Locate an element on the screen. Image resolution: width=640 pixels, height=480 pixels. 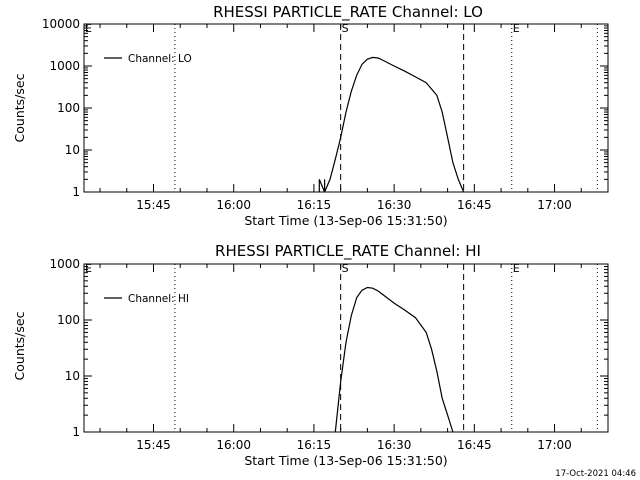
y-axis-label-lo: Counts/sec is located at coordinates (19, 107).